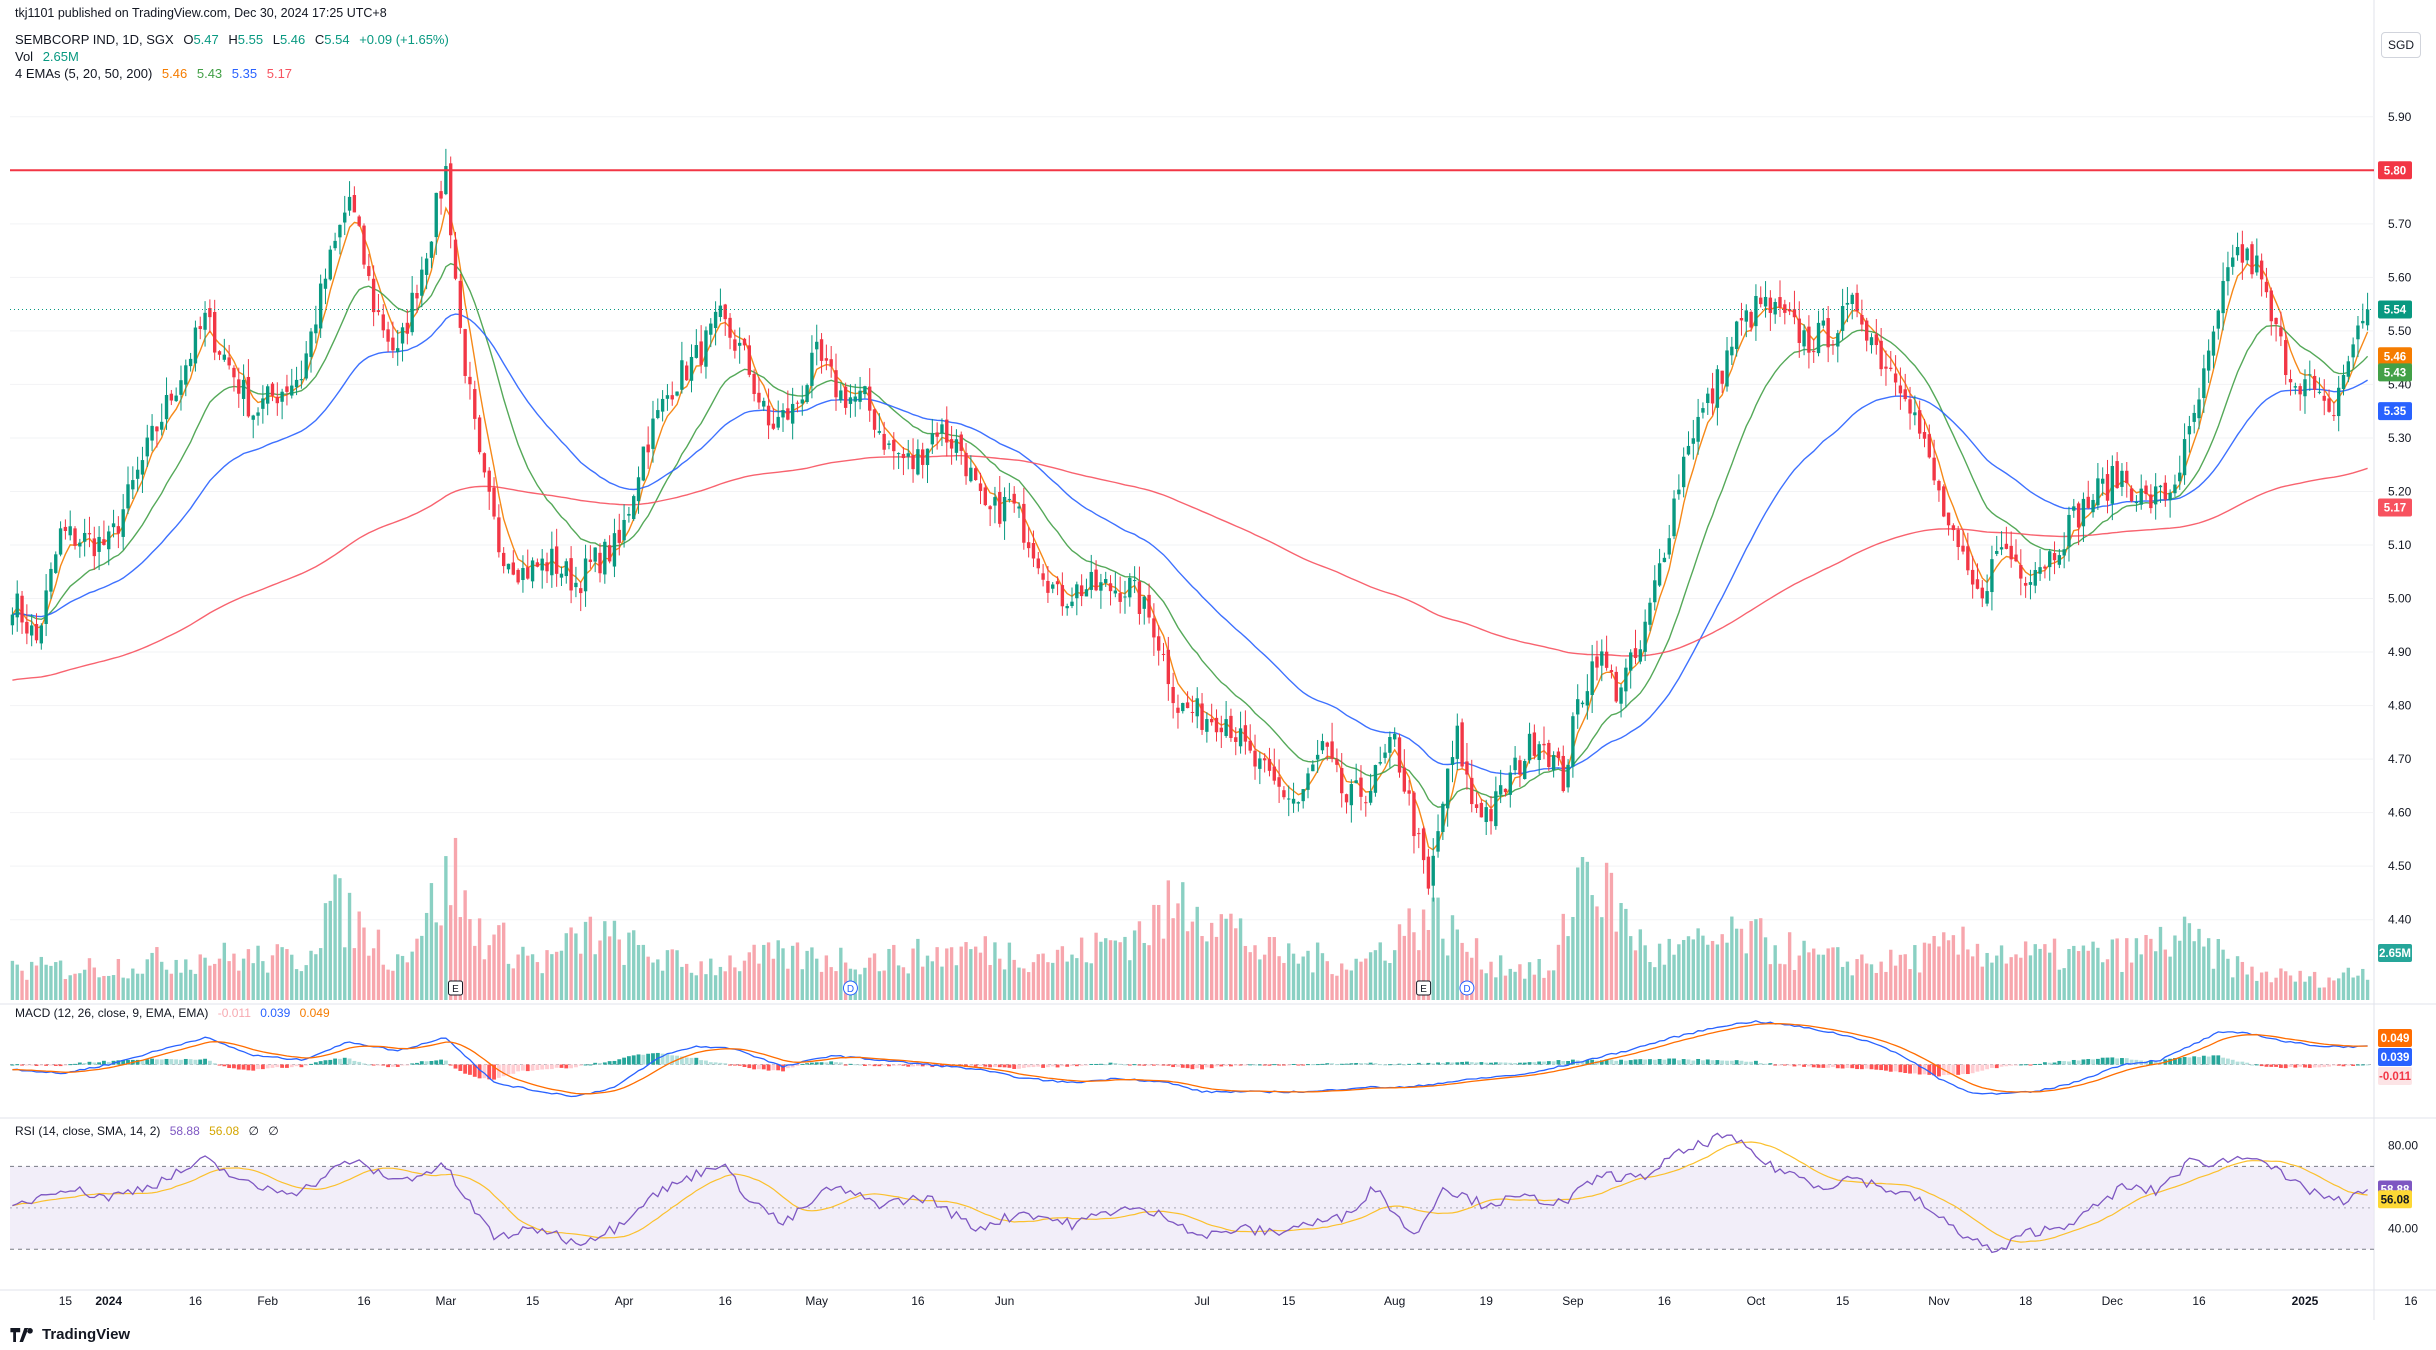  What do you see at coordinates (112, 1013) in the screenshot?
I see `macd-label: MACD (12, 26, close, 9, EMA, EMA)` at bounding box center [112, 1013].